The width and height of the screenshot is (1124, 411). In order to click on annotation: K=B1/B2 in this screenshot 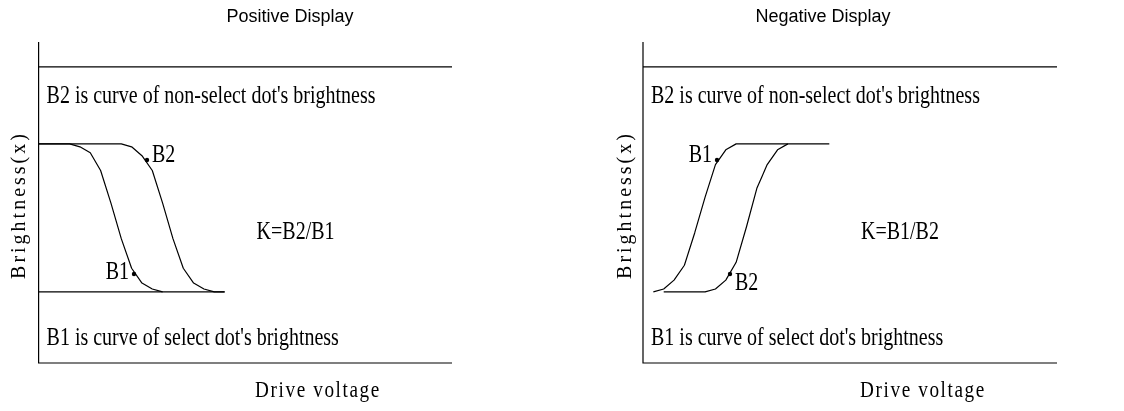, I will do `click(900, 230)`.